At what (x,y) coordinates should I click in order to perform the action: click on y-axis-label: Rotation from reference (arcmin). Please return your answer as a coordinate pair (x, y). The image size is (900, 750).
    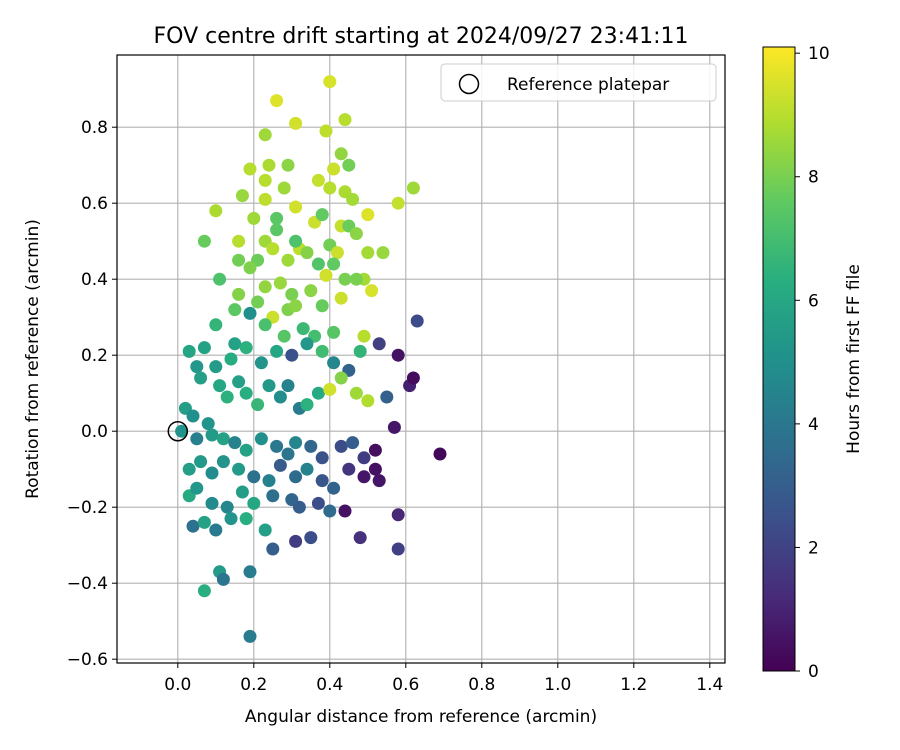
    Looking at the image, I should click on (33, 359).